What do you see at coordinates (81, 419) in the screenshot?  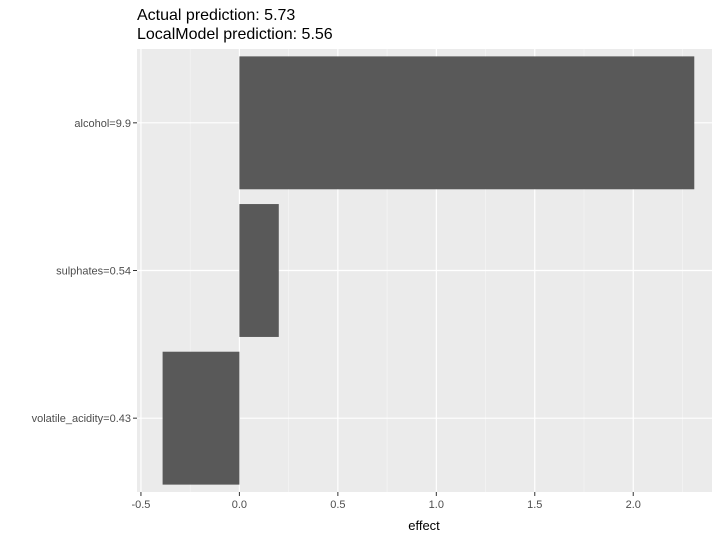 I see `y-tick-label: volatile_acidity=0.43` at bounding box center [81, 419].